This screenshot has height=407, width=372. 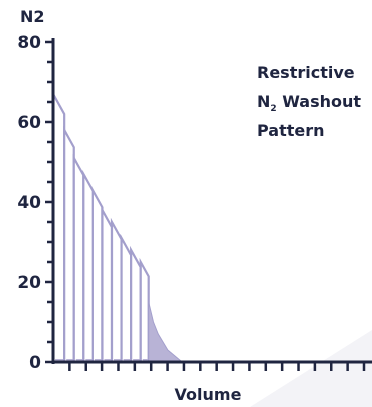 What do you see at coordinates (32, 16) in the screenshot?
I see `y-axis-title: N2` at bounding box center [32, 16].